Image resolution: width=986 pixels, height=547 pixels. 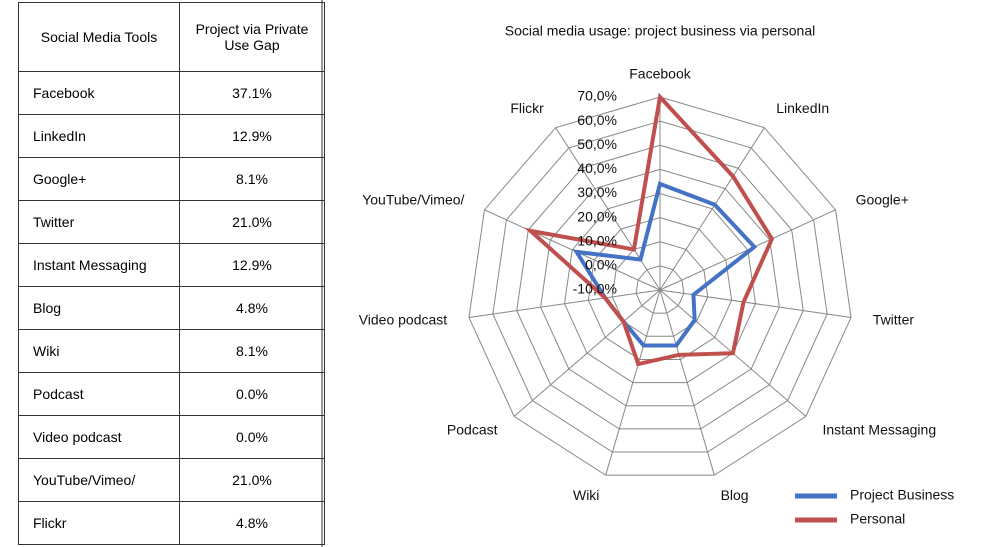 I want to click on table-cell: 37.1%, so click(x=252, y=93).